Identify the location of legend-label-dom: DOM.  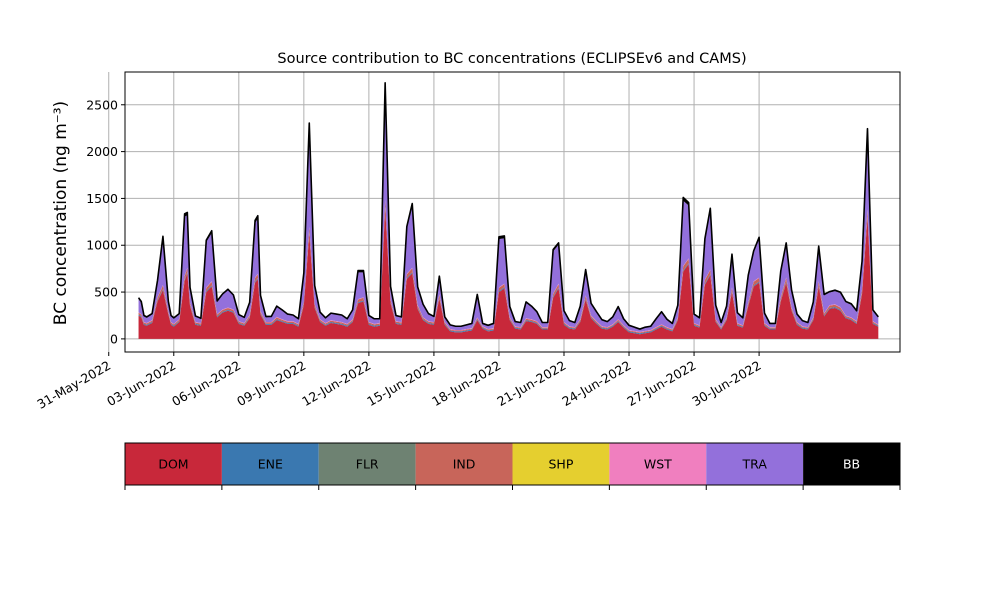
(173, 464).